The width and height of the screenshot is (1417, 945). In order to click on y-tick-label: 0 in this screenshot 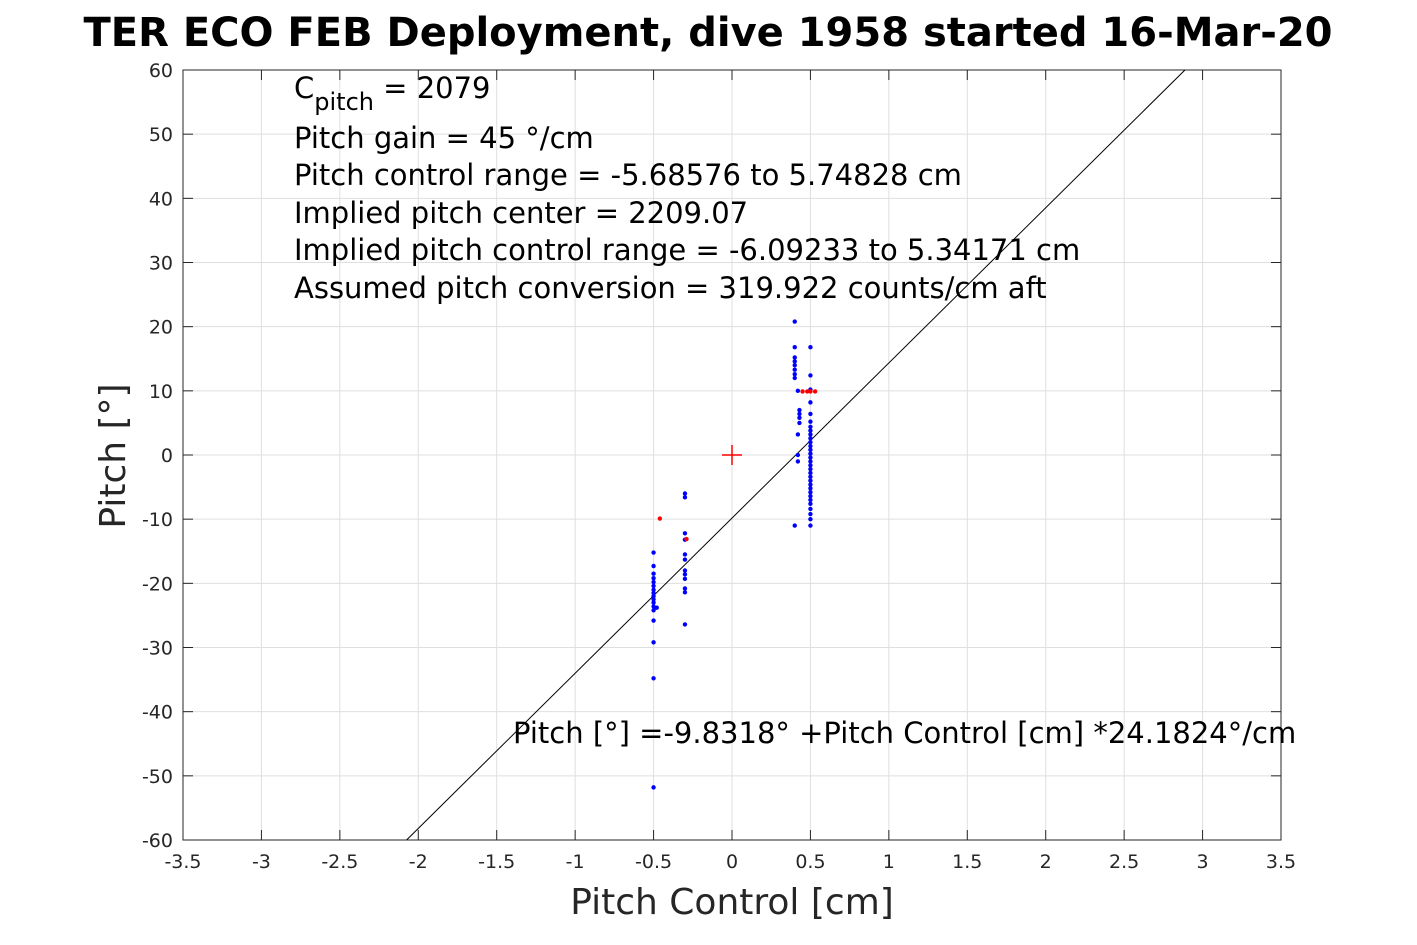, I will do `click(167, 456)`.